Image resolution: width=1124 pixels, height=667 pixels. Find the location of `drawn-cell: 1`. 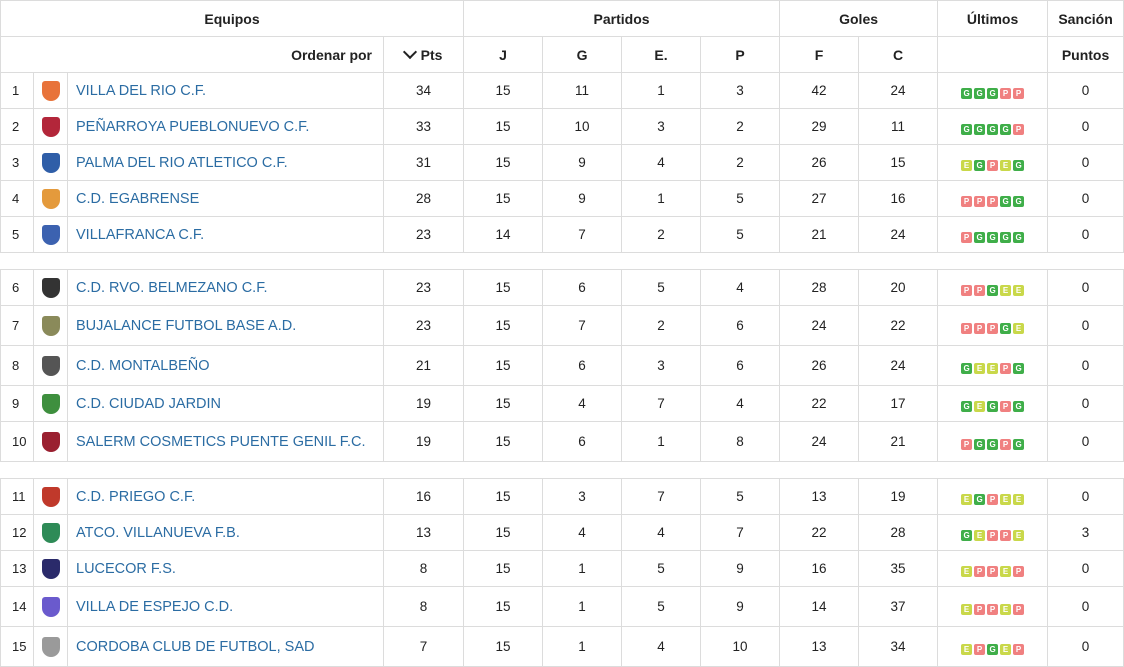

drawn-cell: 1 is located at coordinates (661, 90).